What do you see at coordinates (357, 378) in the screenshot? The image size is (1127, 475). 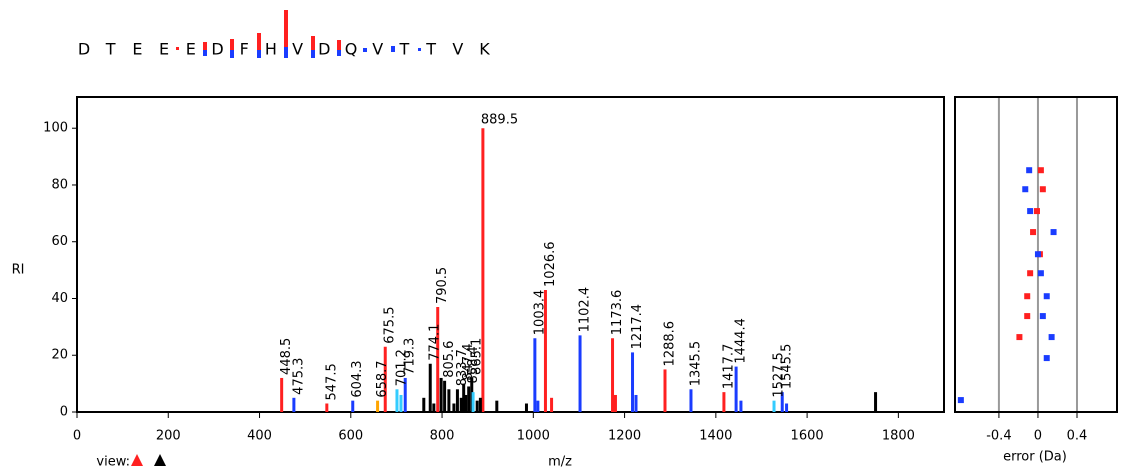 I see `peak-label: 604.3` at bounding box center [357, 378].